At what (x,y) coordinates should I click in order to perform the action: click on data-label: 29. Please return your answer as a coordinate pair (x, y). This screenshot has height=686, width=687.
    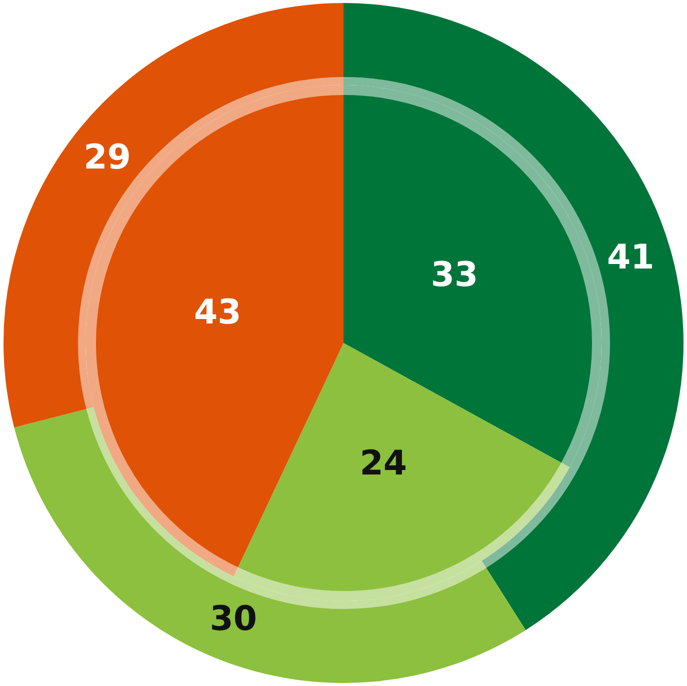
    Looking at the image, I should click on (107, 158).